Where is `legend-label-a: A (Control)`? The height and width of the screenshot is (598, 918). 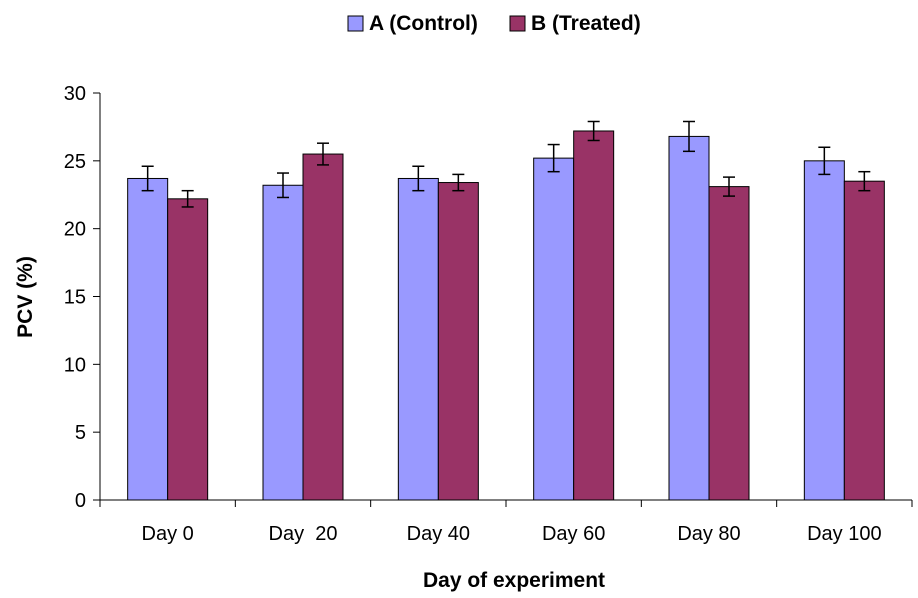
legend-label-a: A (Control) is located at coordinates (423, 23).